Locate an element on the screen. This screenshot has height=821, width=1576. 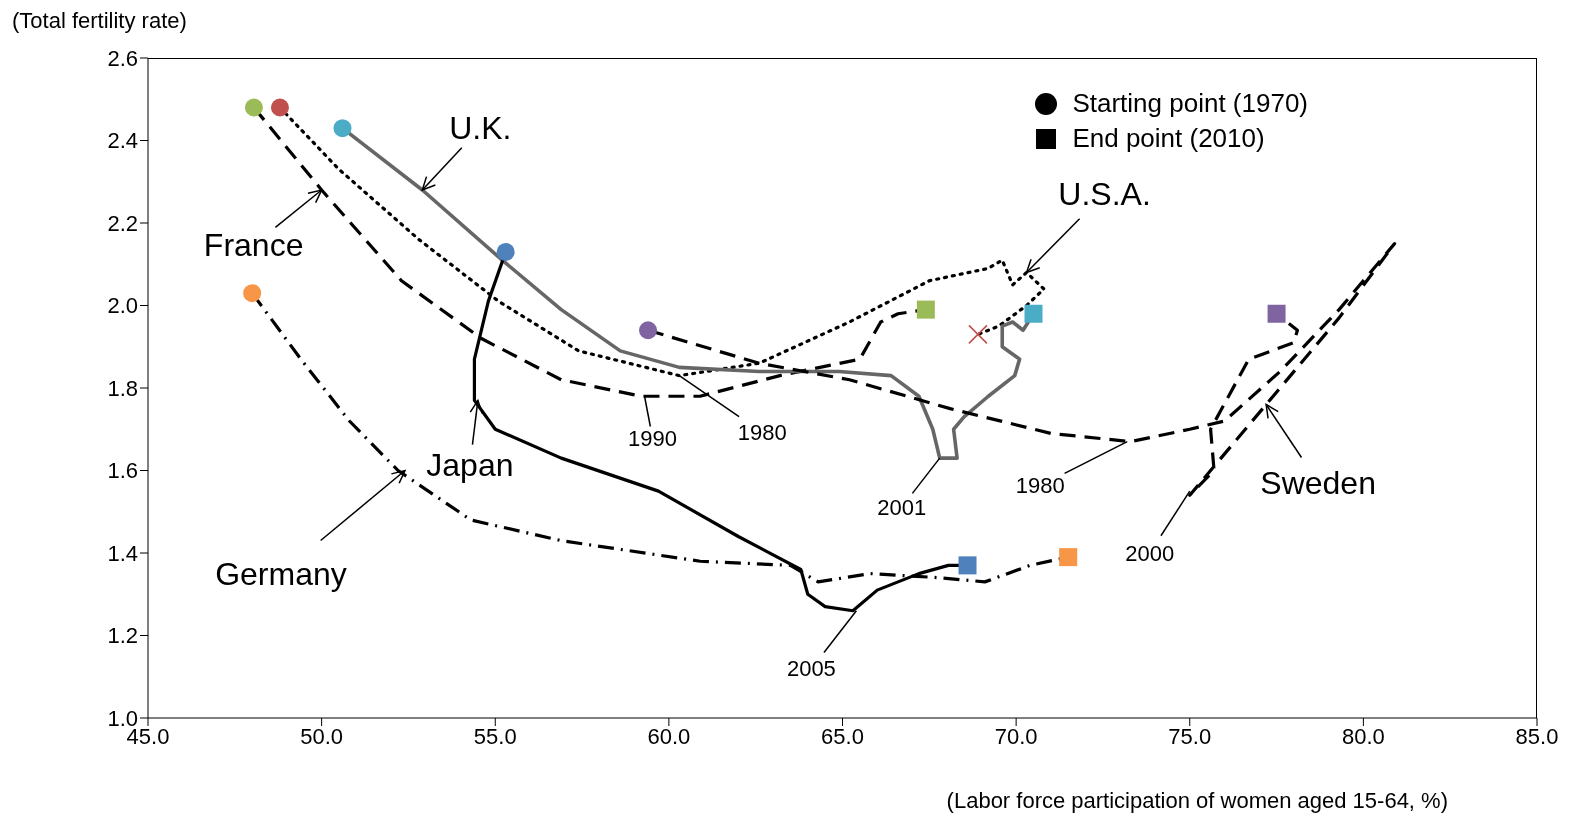
y-tick-label: 2.0 is located at coordinates (122, 306).